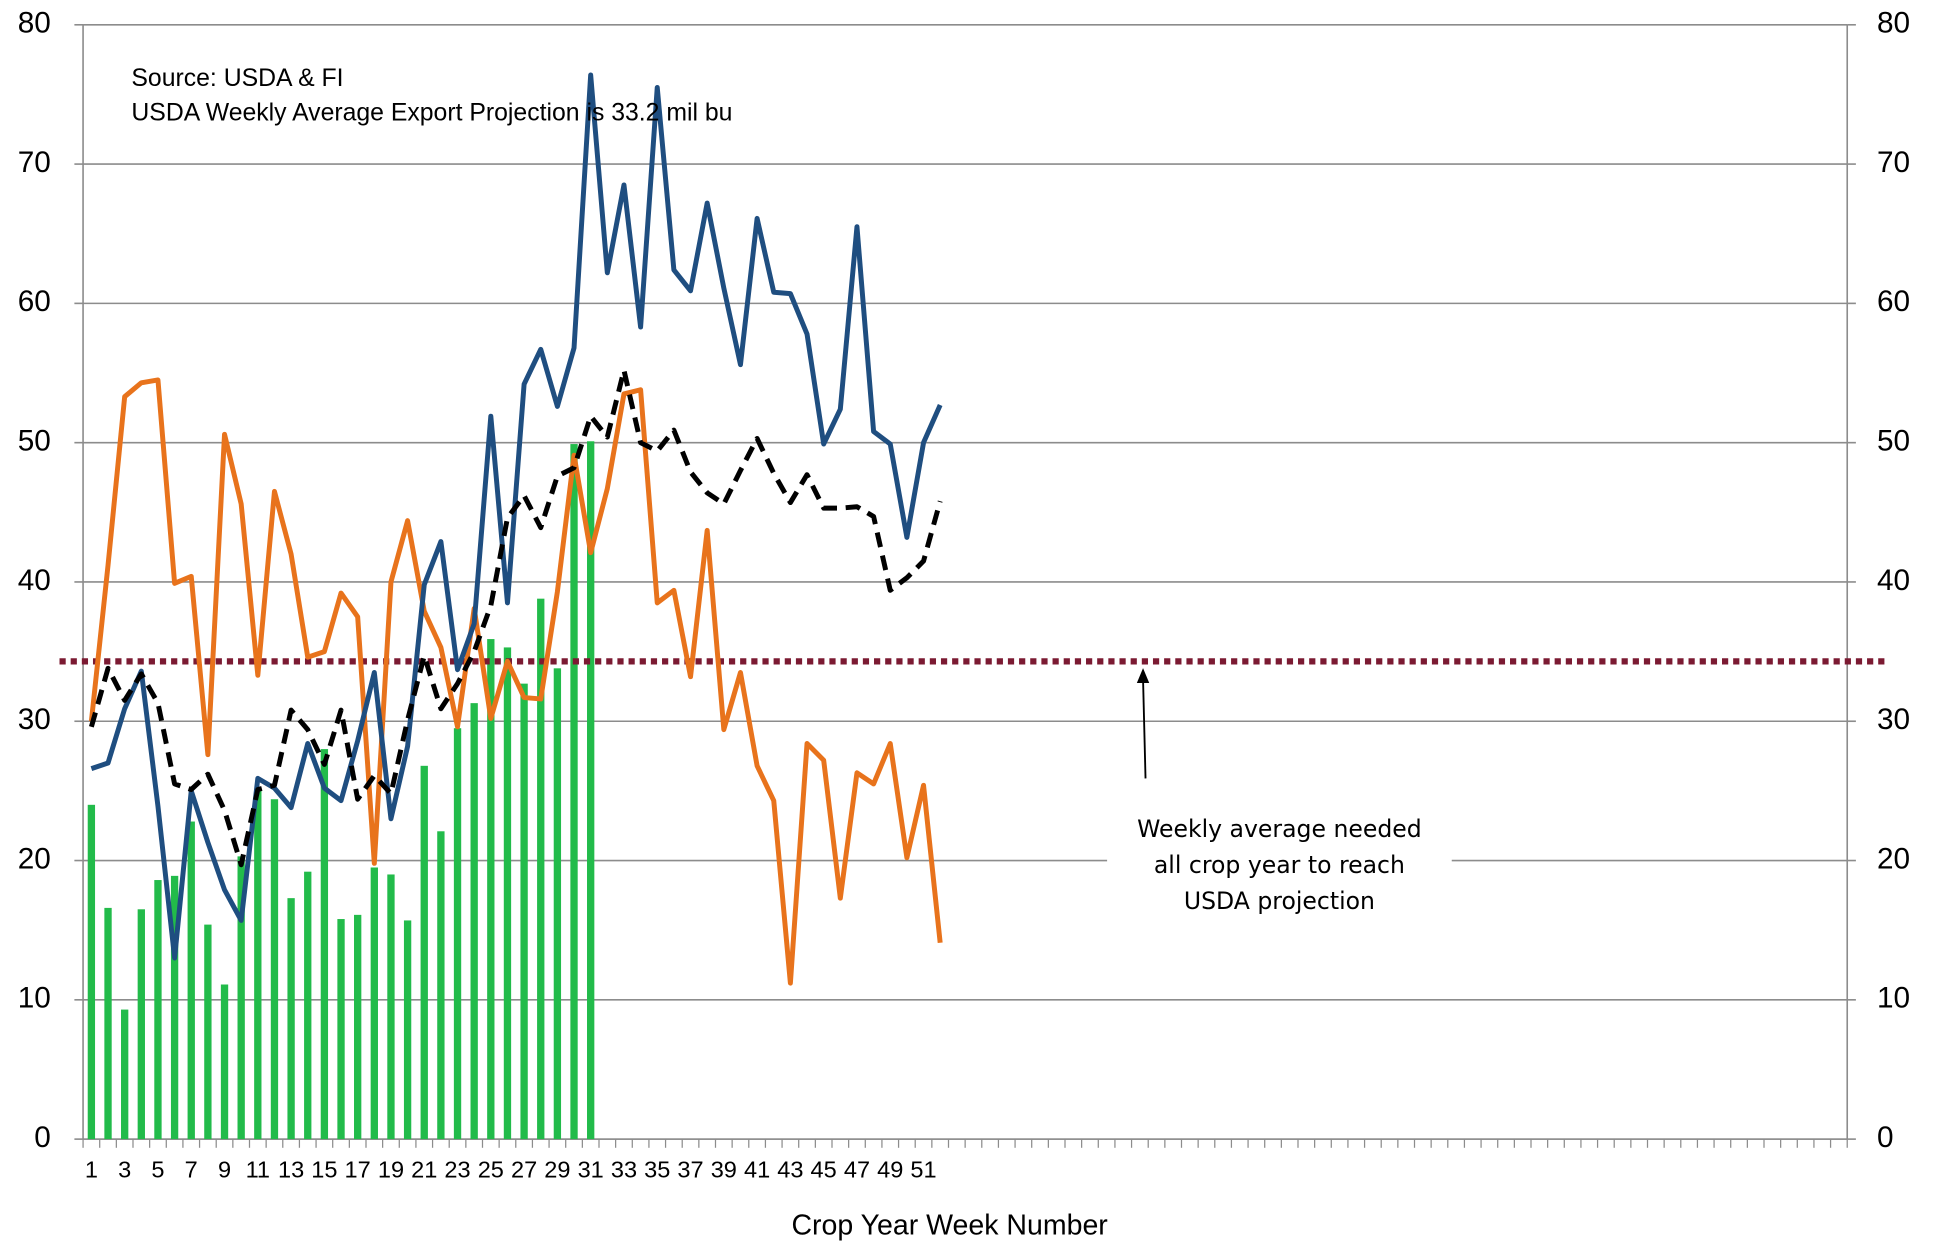 The height and width of the screenshot is (1242, 1934). Describe the element at coordinates (34, 301) in the screenshot. I see `y-tick-label: 60` at that location.